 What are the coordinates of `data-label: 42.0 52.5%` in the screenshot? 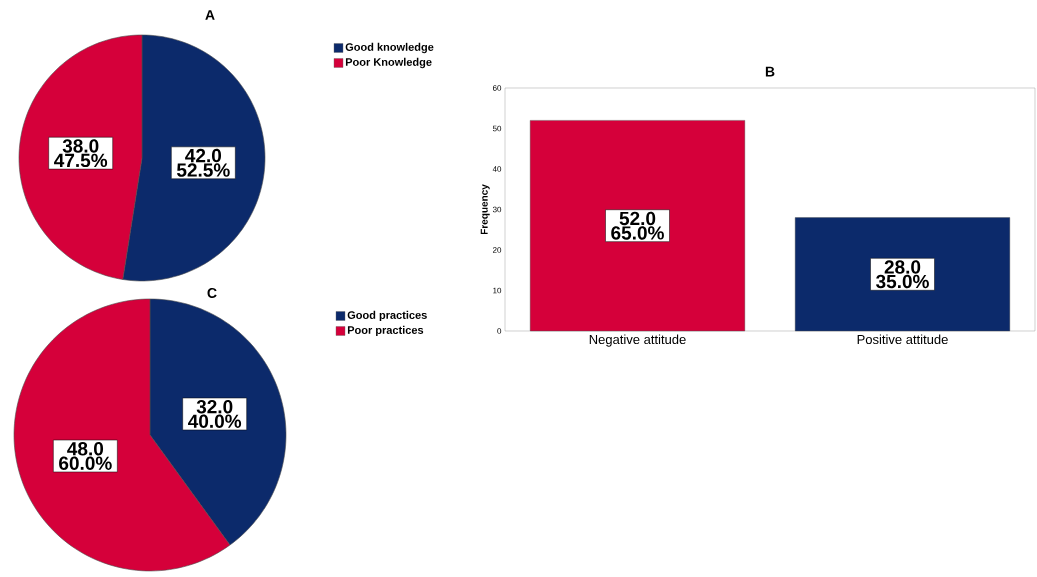 It's located at (203, 162).